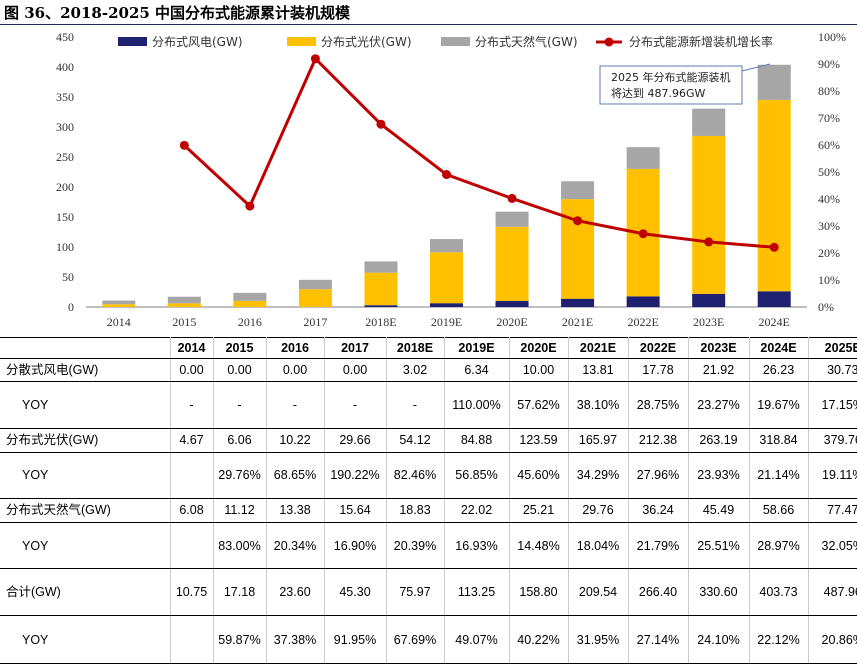 The image size is (857, 664). What do you see at coordinates (355, 348) in the screenshot?
I see `column-header: 2017` at bounding box center [355, 348].